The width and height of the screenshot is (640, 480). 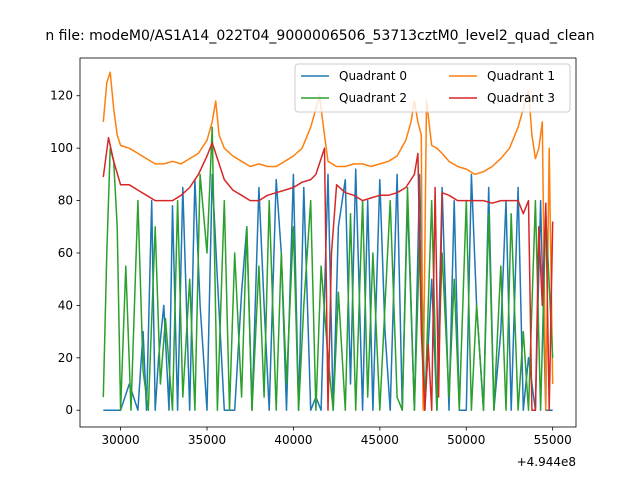 I want to click on y-tick-label: 60, so click(x=65, y=253).